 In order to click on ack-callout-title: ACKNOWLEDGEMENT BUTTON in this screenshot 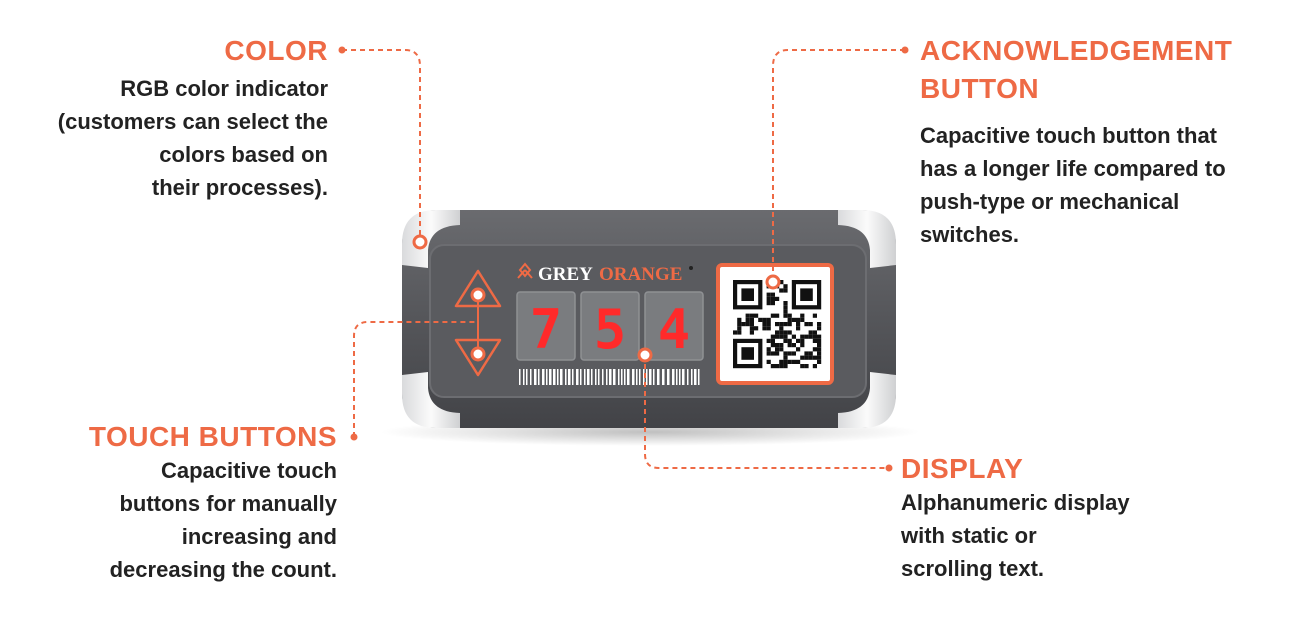, I will do `click(1076, 70)`.